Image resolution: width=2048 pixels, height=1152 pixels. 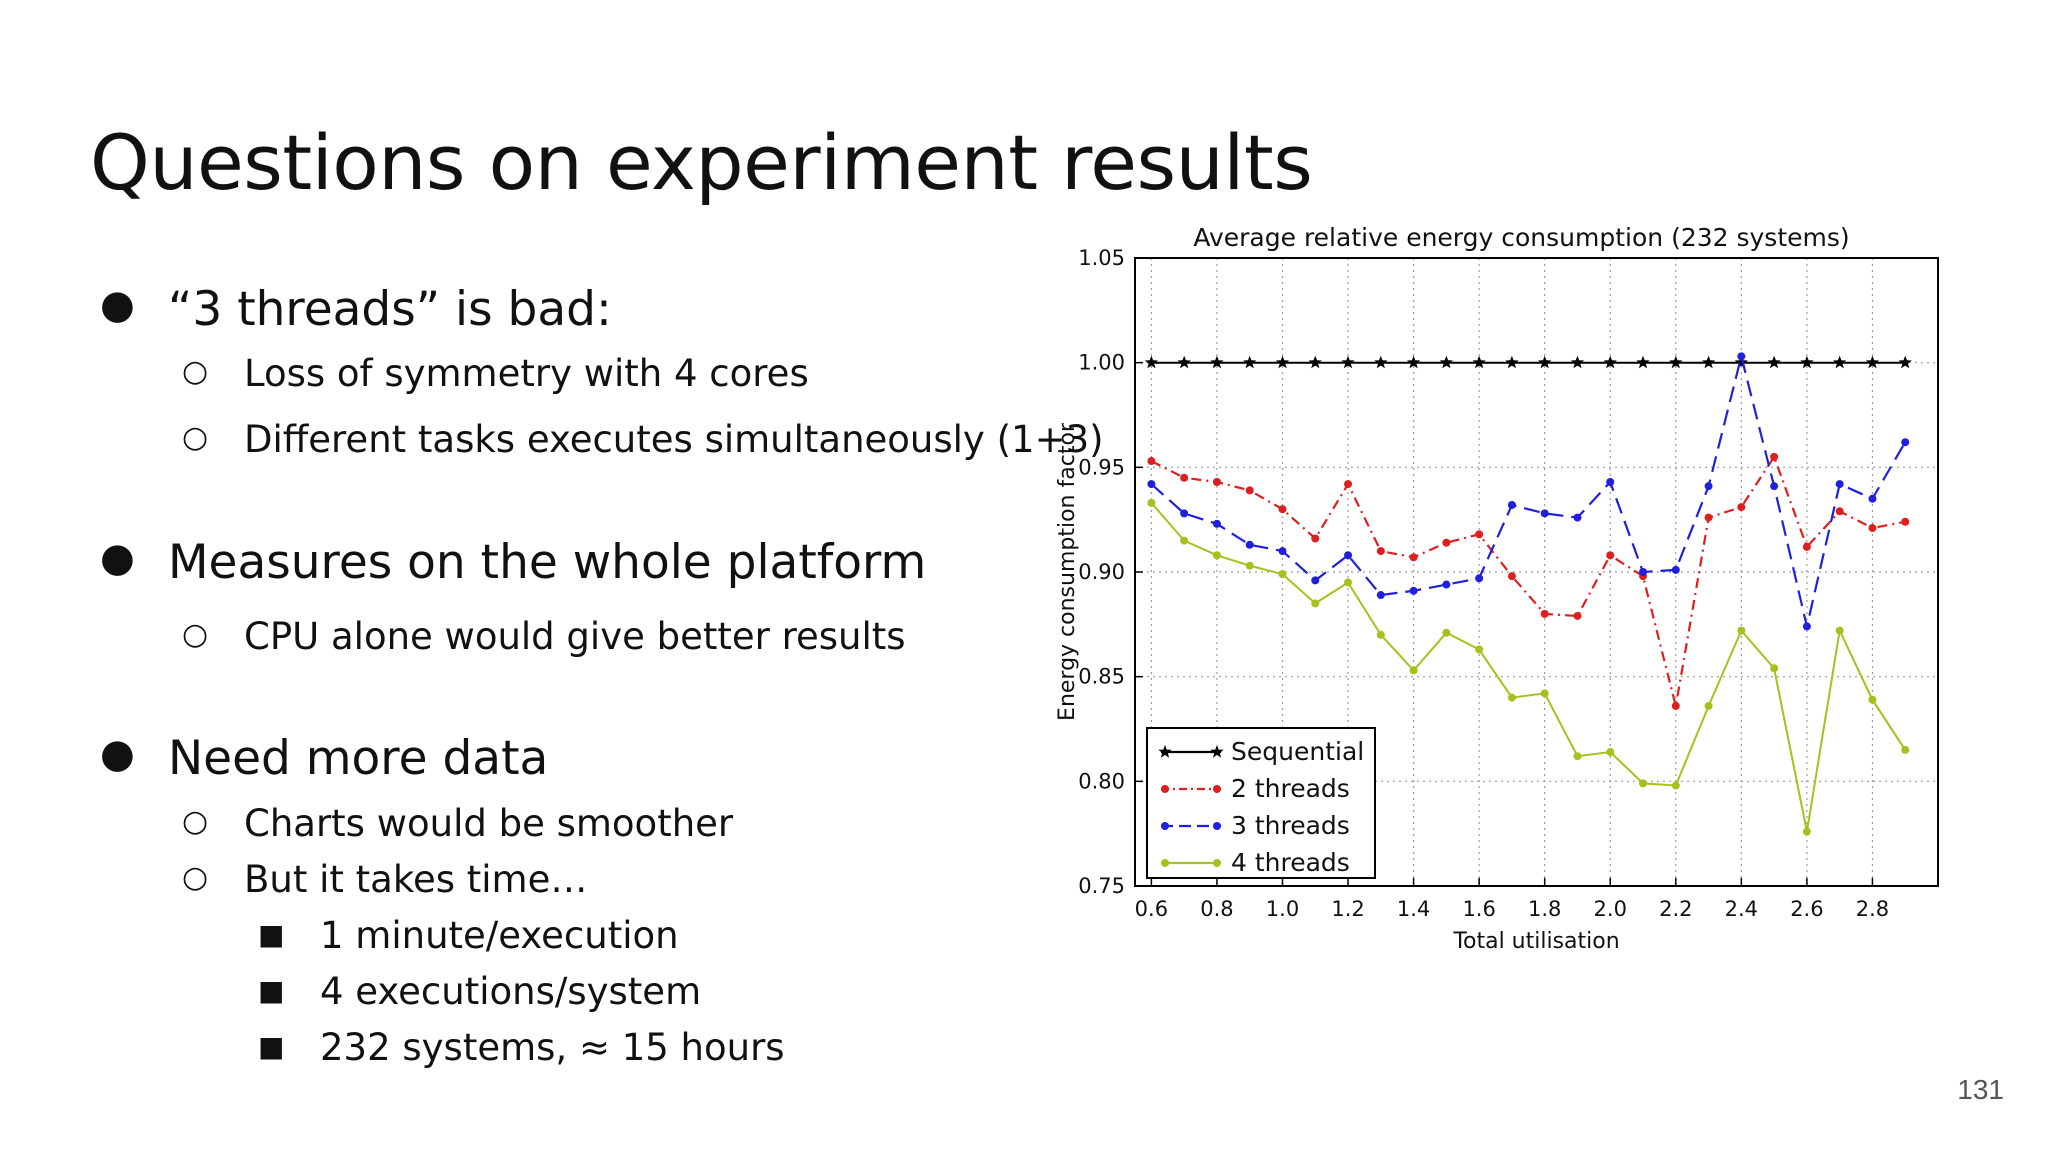 I want to click on bullet-item: ● Measures on the whole platform, so click(x=513, y=562).